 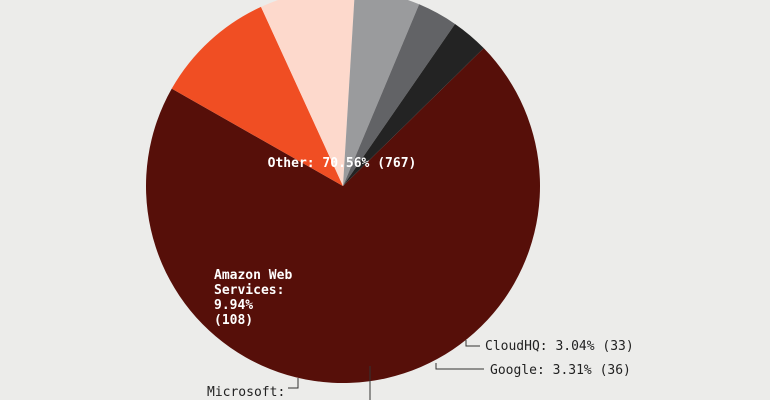 I want to click on slice-google, so click(x=399, y=95).